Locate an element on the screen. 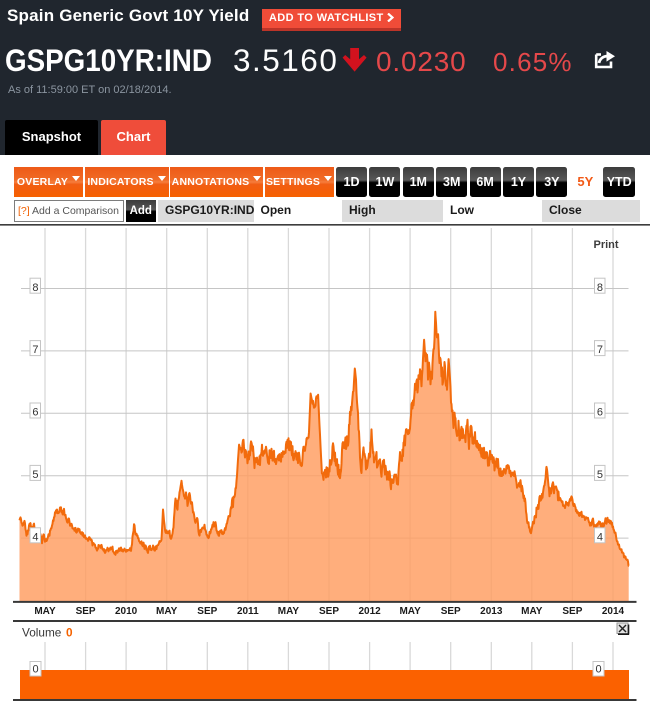 The height and width of the screenshot is (706, 650). svg-text: 2013 is located at coordinates (491, 611).